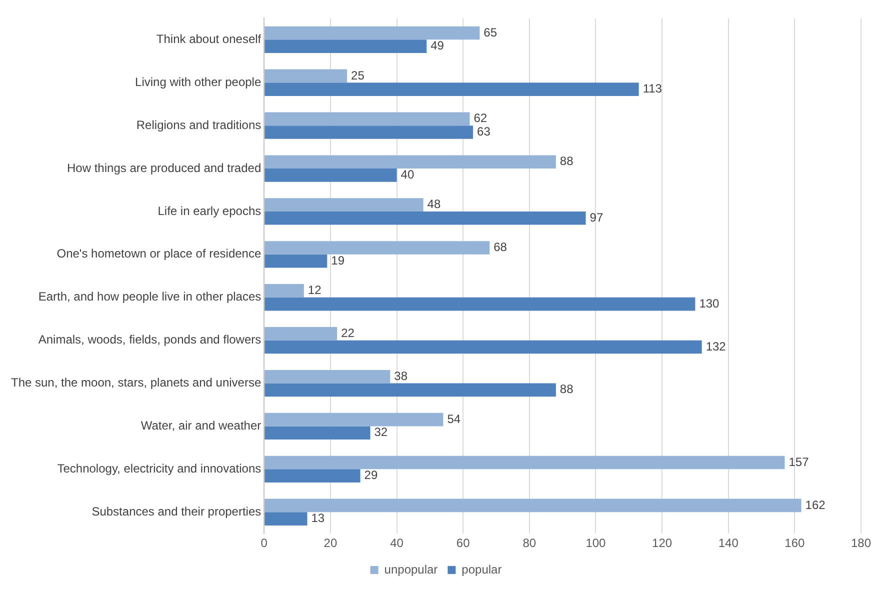 The width and height of the screenshot is (882, 594). Describe the element at coordinates (397, 543) in the screenshot. I see `x-tick-label: 40` at that location.